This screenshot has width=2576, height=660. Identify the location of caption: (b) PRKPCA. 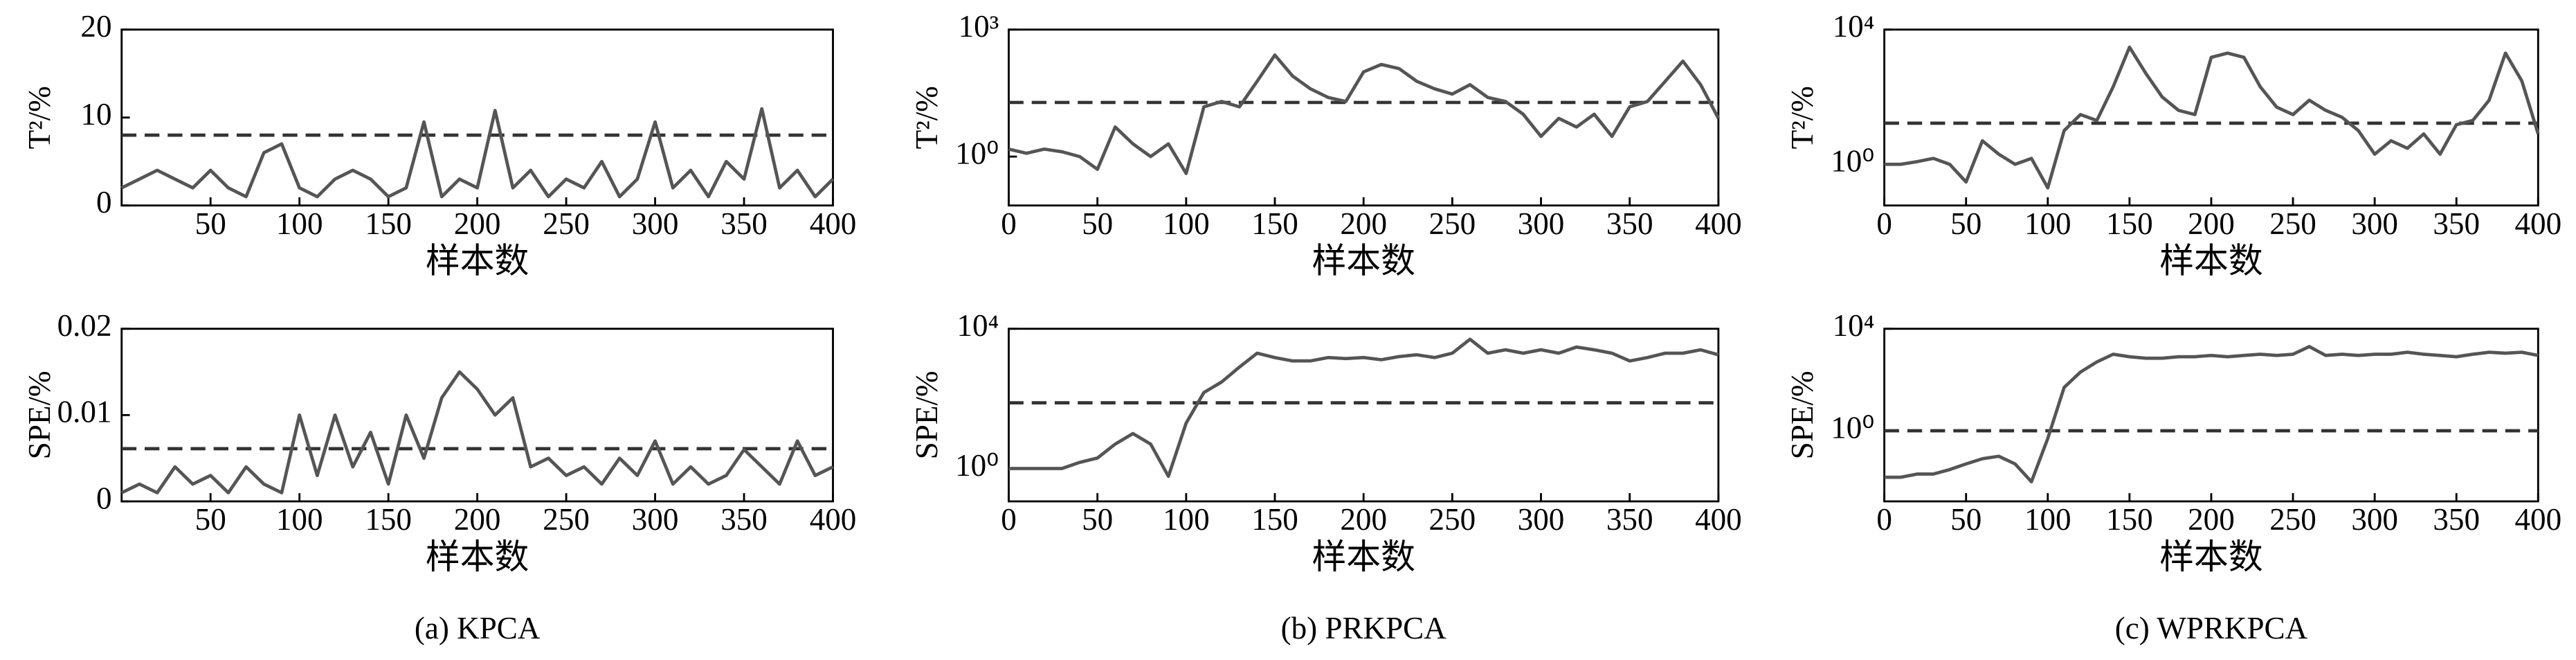
(1364, 628).